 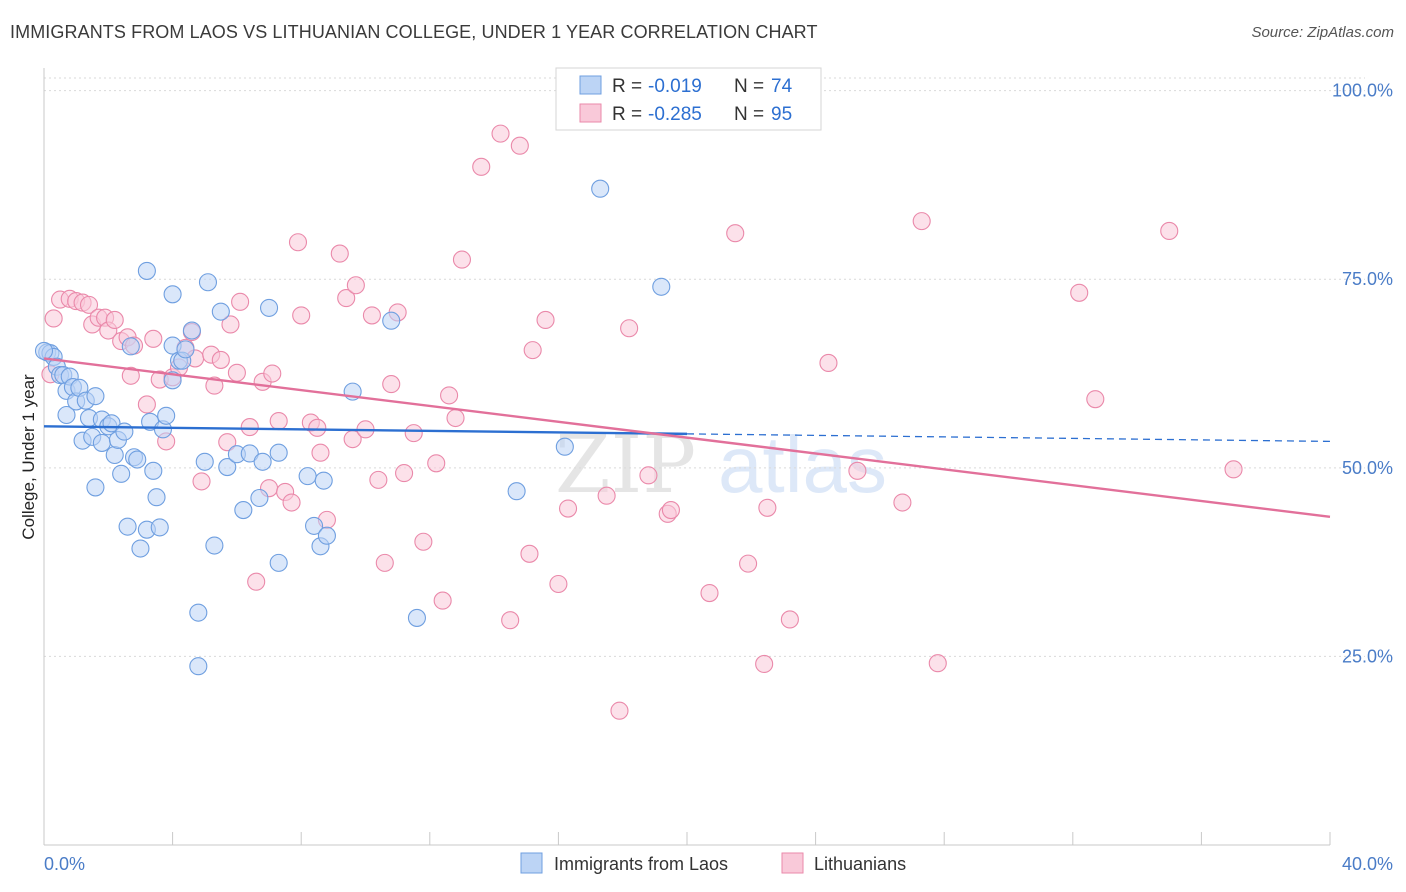 What do you see at coordinates (1367, 656) in the screenshot?
I see `y-tick-label-0: 25.0%` at bounding box center [1367, 656].